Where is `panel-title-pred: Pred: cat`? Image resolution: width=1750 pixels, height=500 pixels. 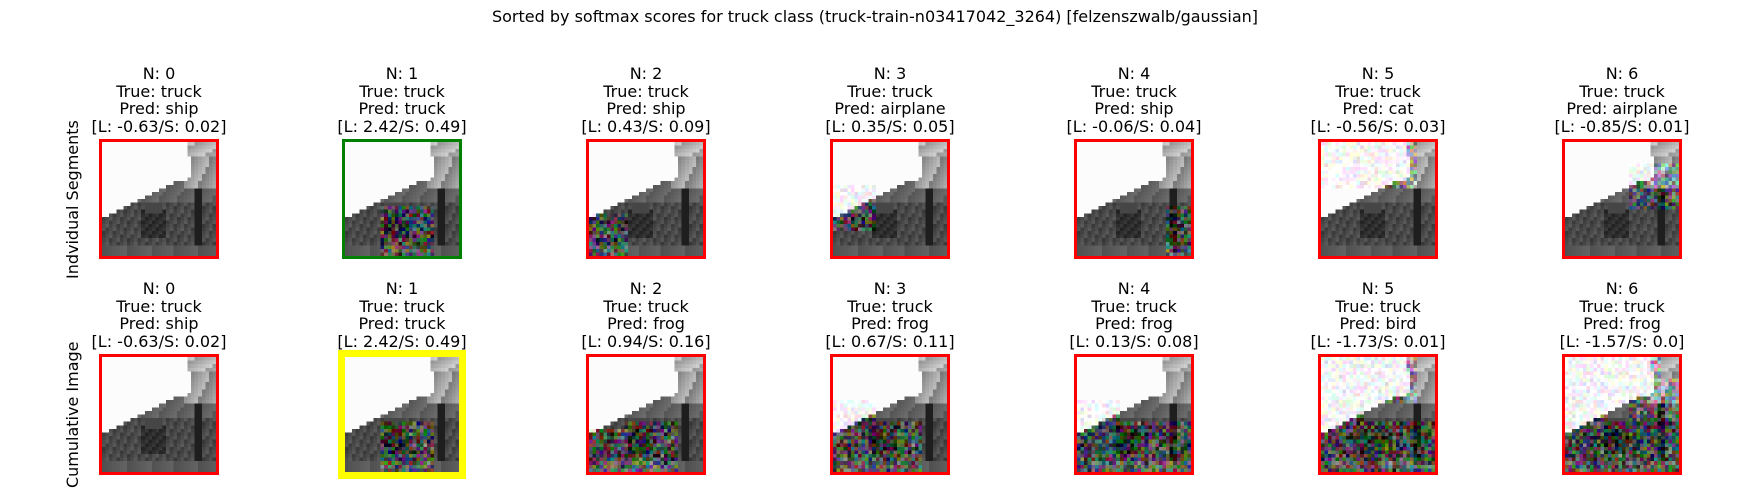
panel-title-pred: Pred: cat is located at coordinates (1378, 108).